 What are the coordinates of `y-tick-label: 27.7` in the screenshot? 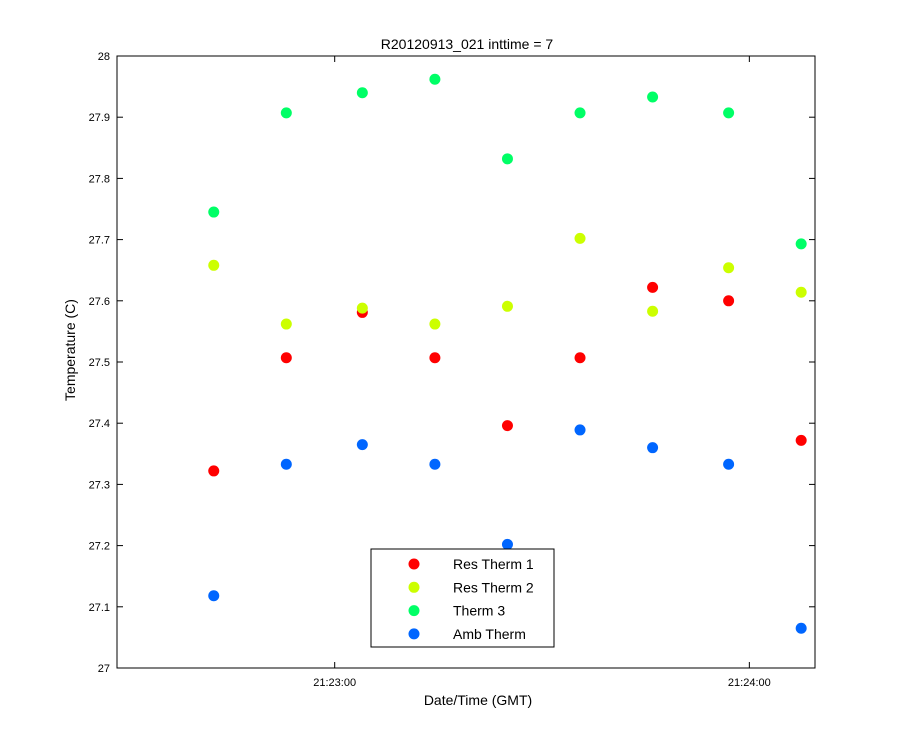 It's located at (99, 241).